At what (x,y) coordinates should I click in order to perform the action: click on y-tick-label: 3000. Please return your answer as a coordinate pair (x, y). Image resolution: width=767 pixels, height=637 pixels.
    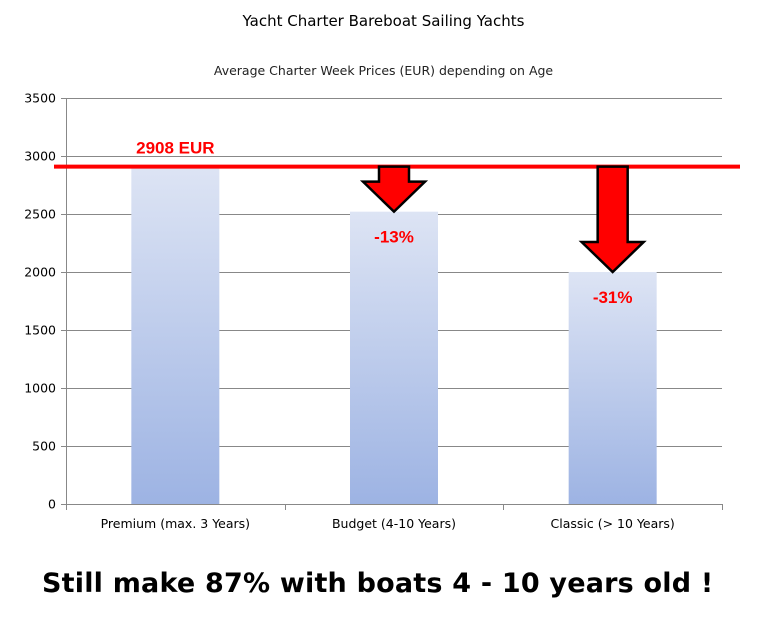
    Looking at the image, I should click on (40, 156).